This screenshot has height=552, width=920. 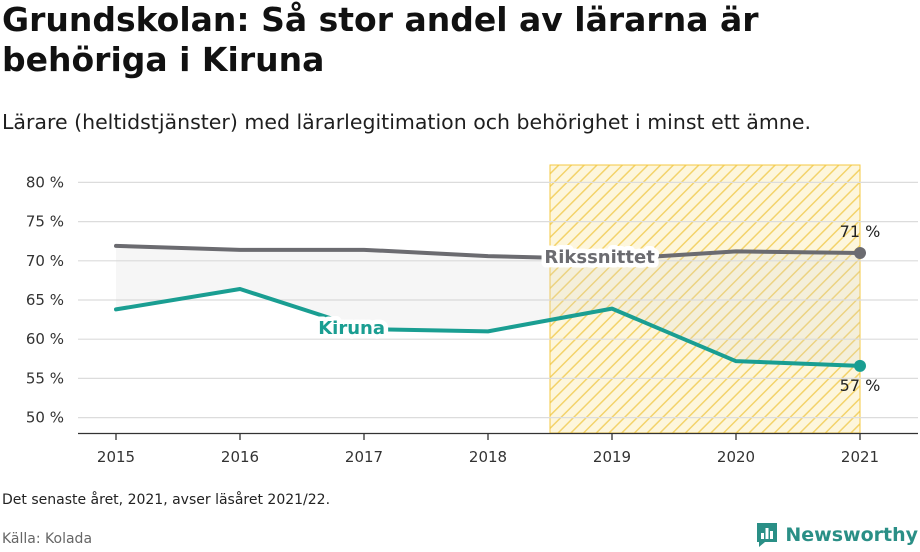 What do you see at coordinates (45, 261) in the screenshot?
I see `y-tick-label: 70 %` at bounding box center [45, 261].